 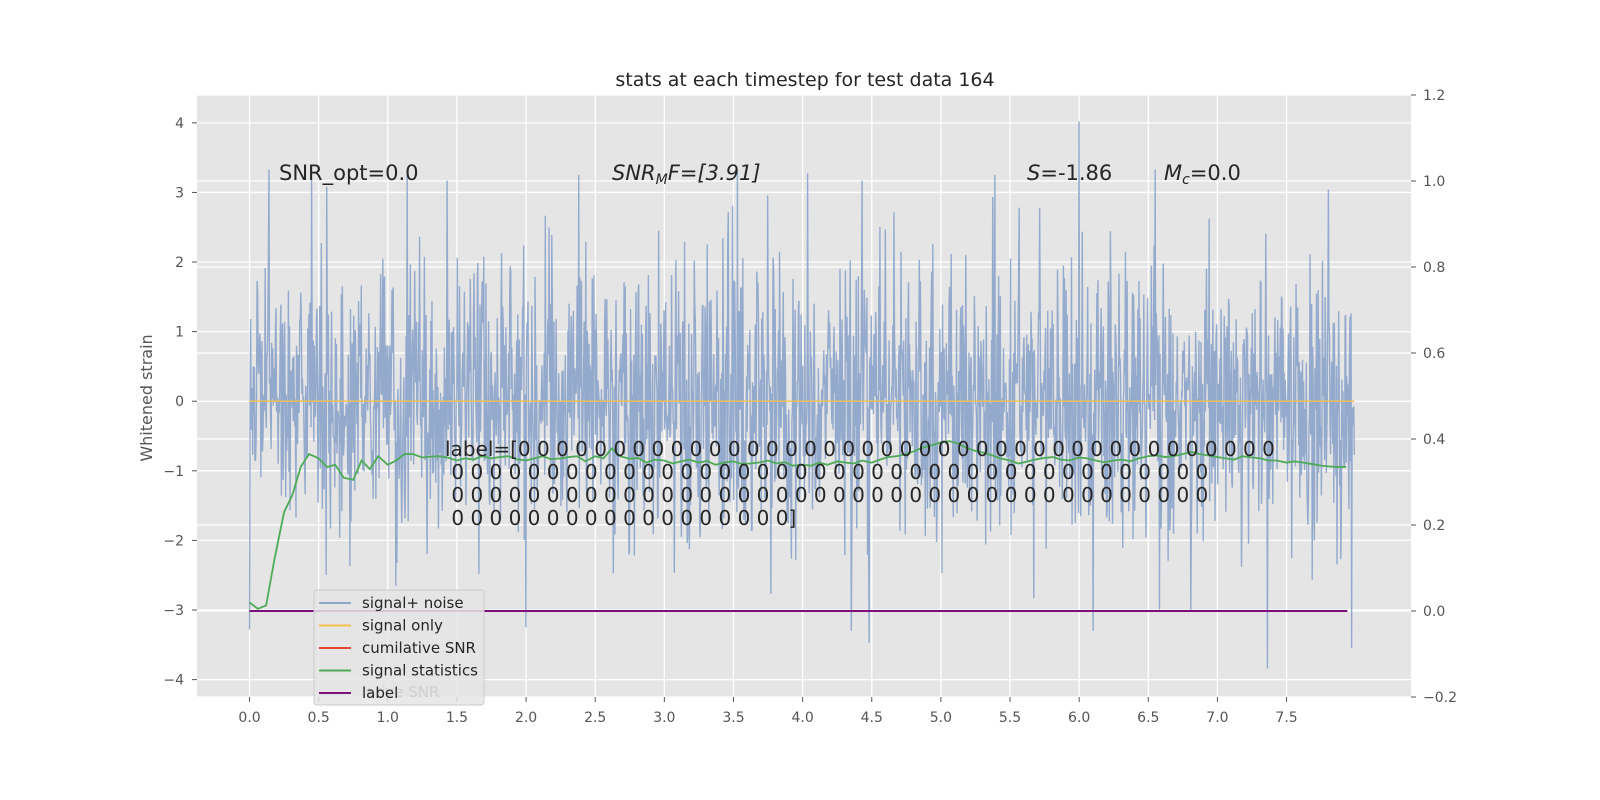 What do you see at coordinates (941, 718) in the screenshot?
I see `x-tick-label: 5.0` at bounding box center [941, 718].